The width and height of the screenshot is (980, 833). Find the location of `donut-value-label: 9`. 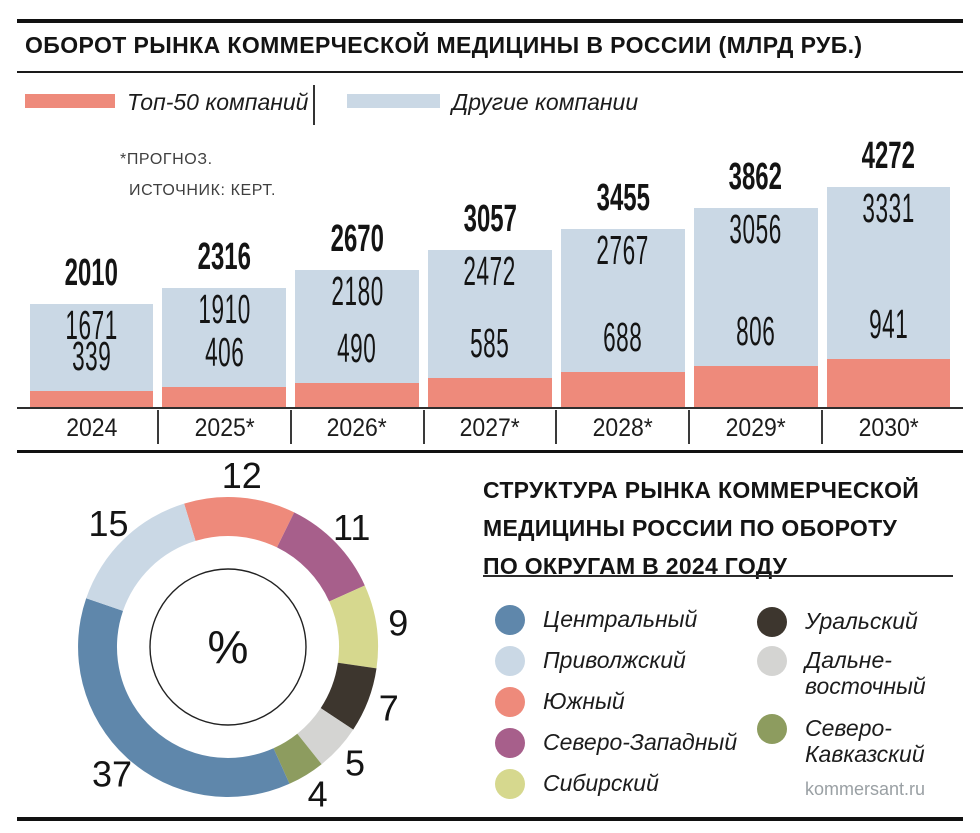

donut-value-label: 9 is located at coordinates (398, 623).